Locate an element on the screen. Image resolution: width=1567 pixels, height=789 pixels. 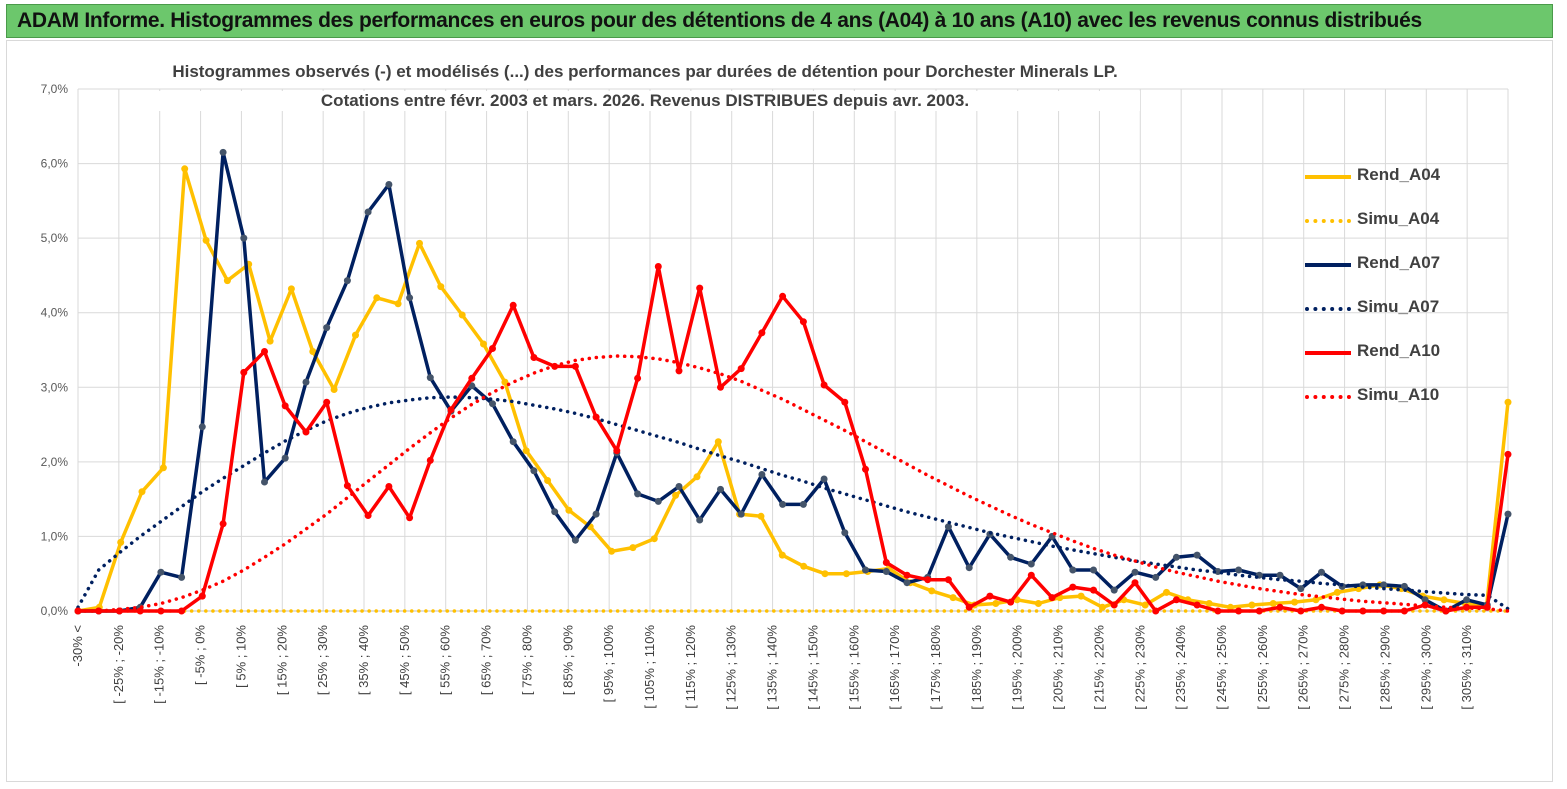
x-tick-label: [ 215% ; 220% is located at coordinates (1098, 667).